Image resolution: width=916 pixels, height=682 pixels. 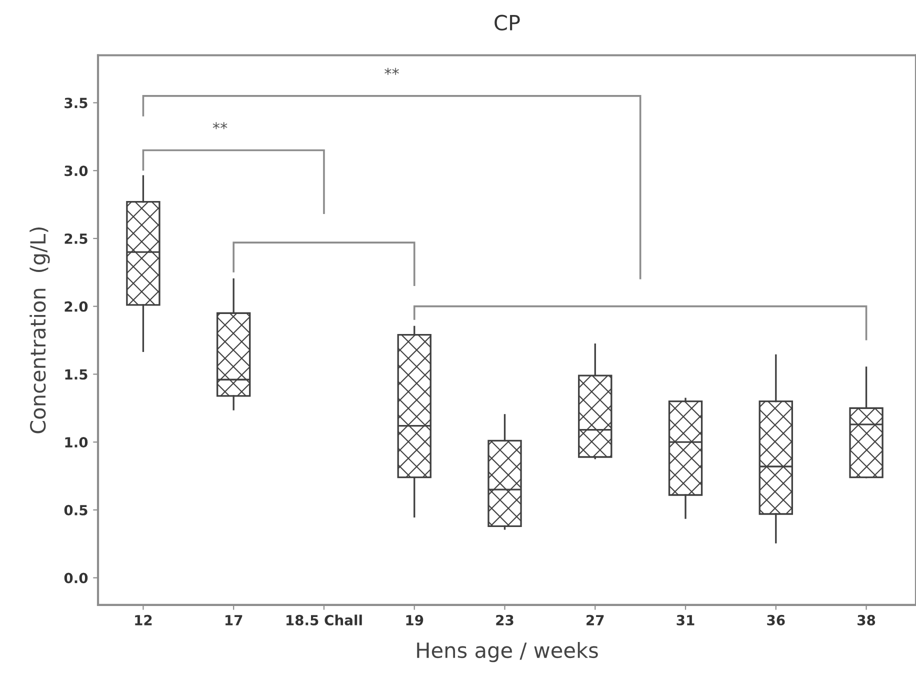 I want to click on x-tick-label: 36, so click(x=776, y=620).